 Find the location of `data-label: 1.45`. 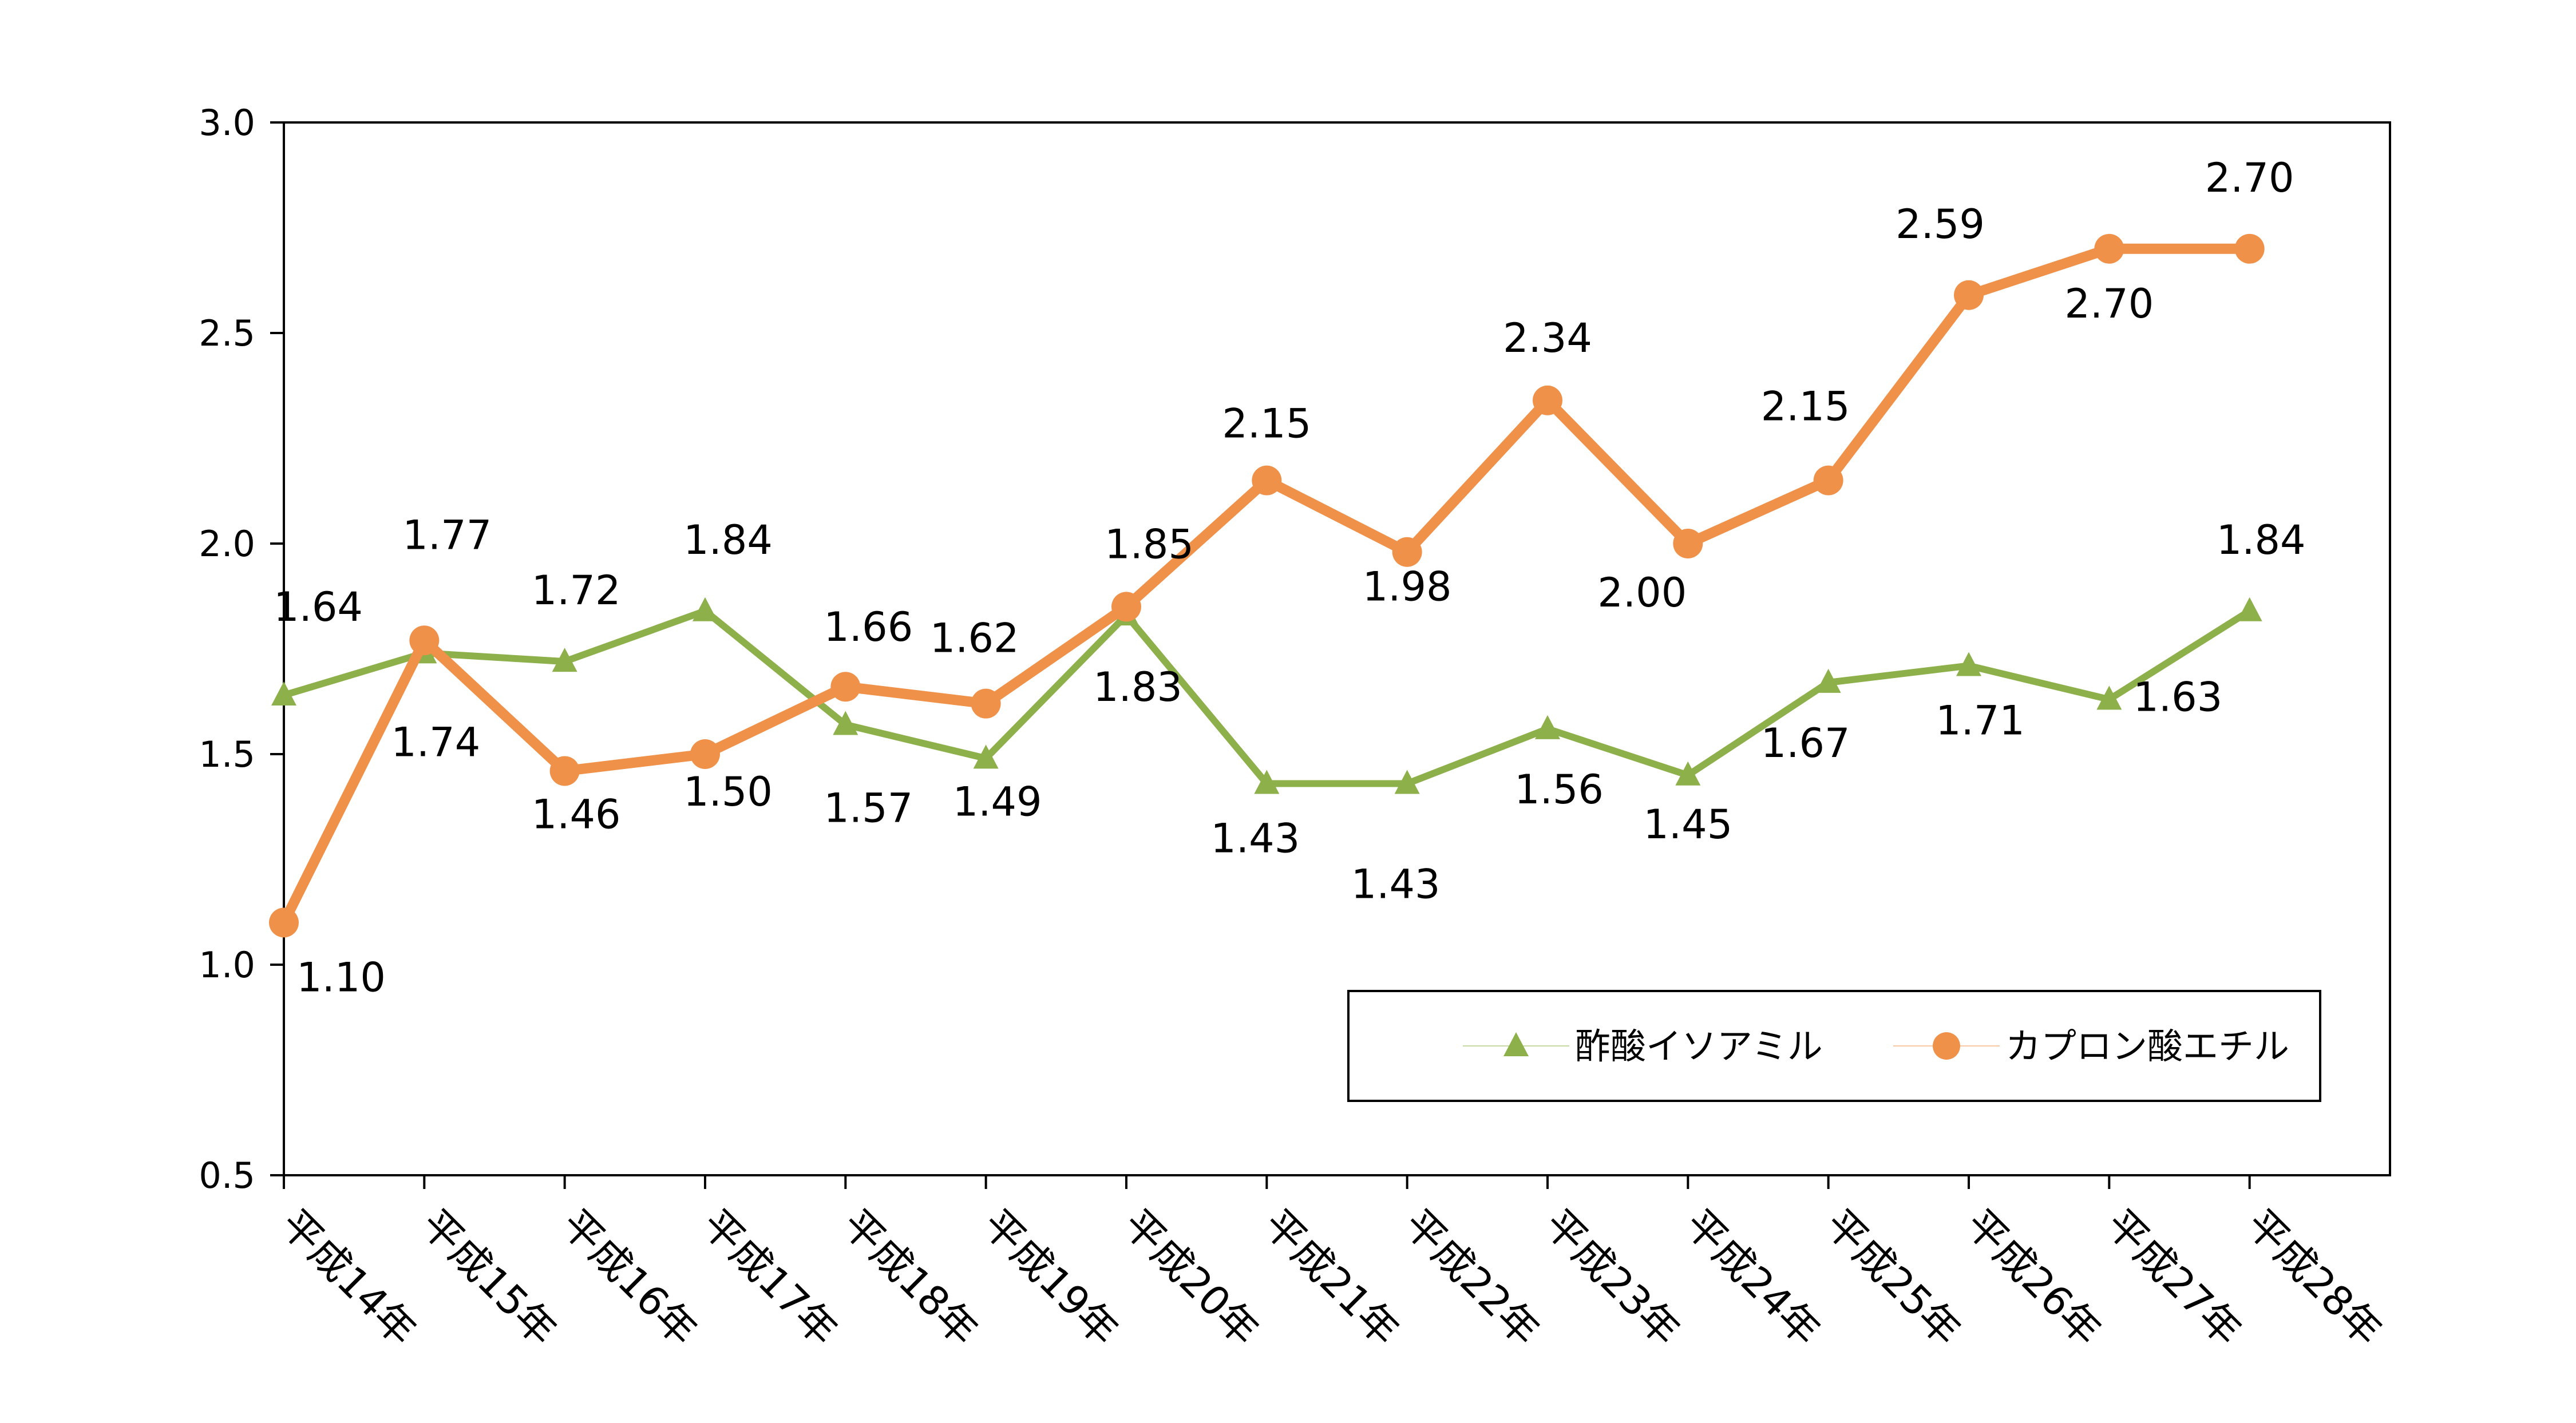

data-label: 1.45 is located at coordinates (1687, 824).